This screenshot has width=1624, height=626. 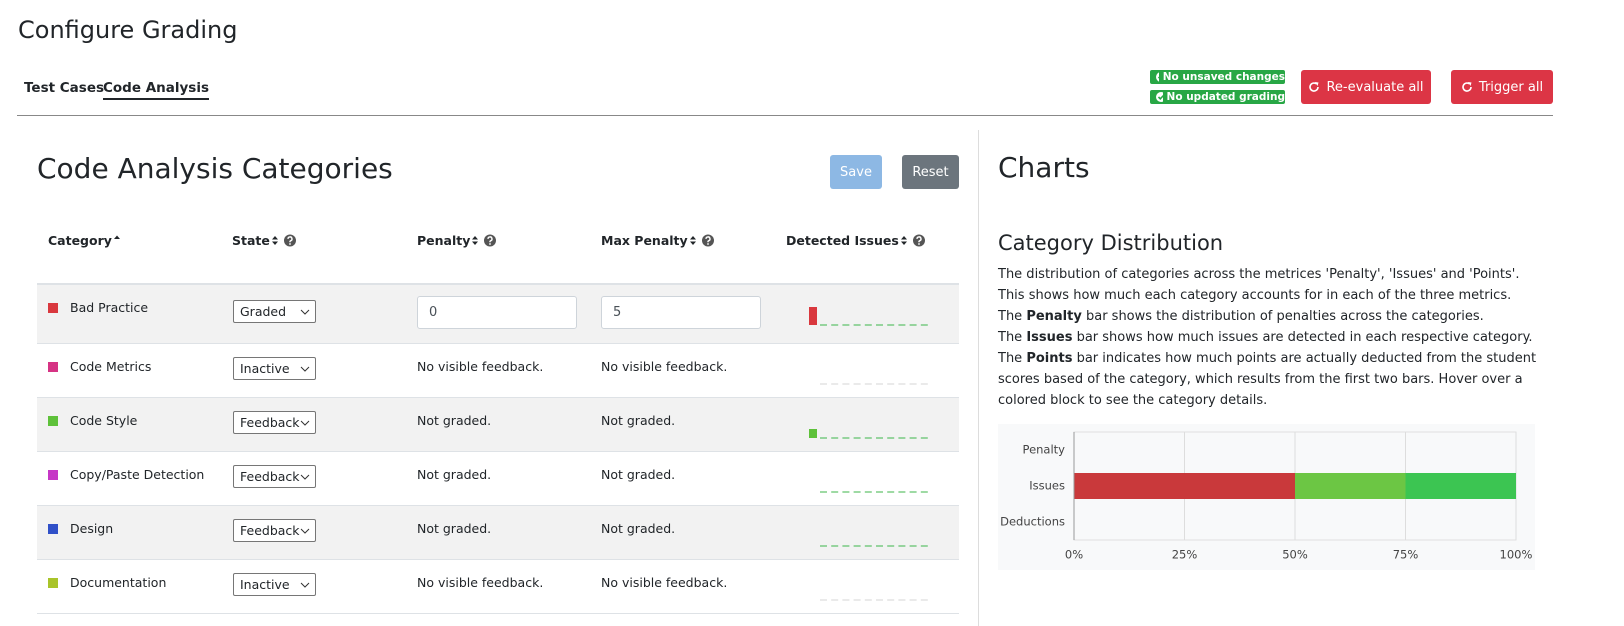 What do you see at coordinates (1049, 358) in the screenshot?
I see `bold-term: Points` at bounding box center [1049, 358].